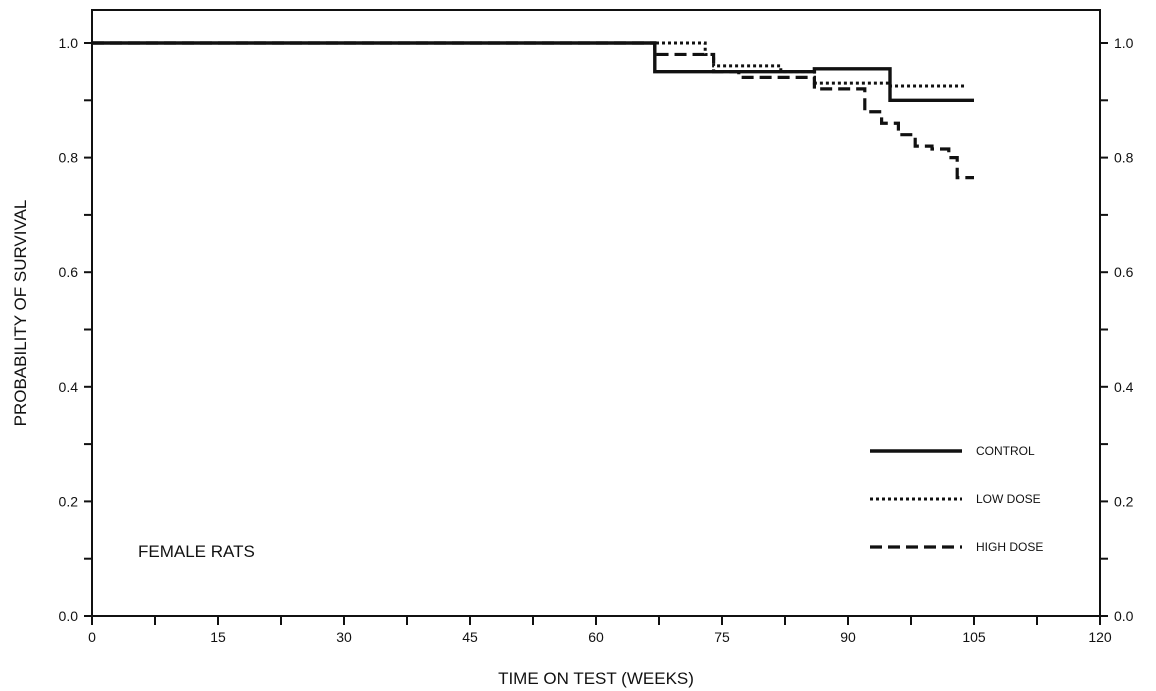 The image size is (1156, 691). Describe the element at coordinates (1008, 499) in the screenshot. I see `legend-label: LOW DOSE` at that location.